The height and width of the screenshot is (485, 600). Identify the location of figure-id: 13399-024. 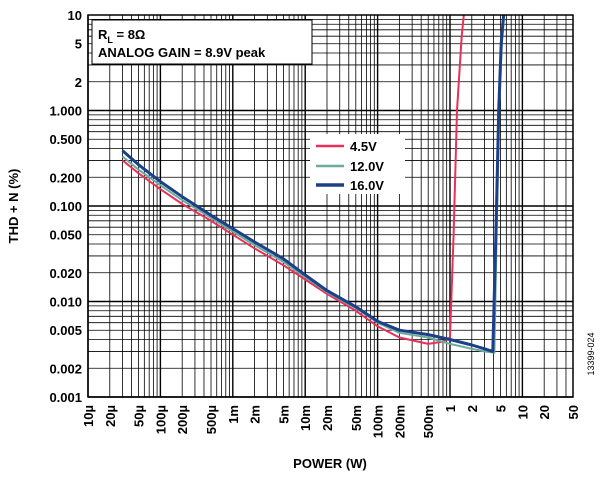
(591, 353).